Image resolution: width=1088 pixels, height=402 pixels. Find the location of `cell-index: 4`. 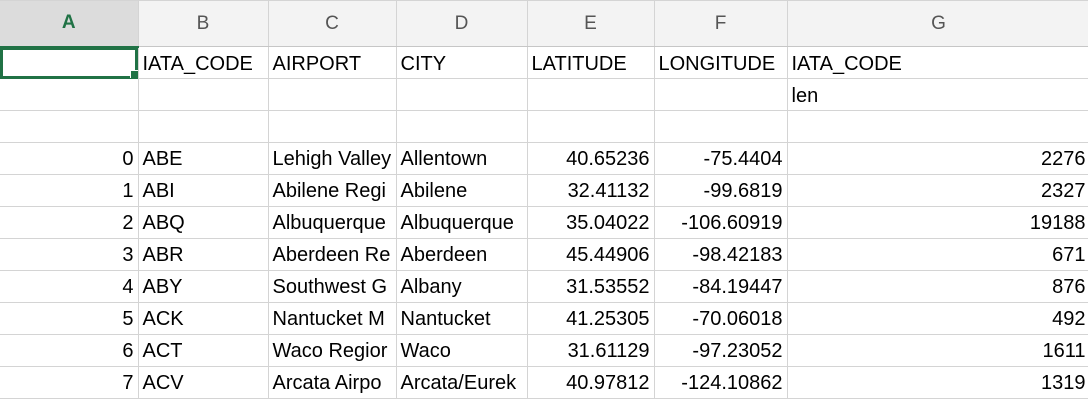

cell-index: 4 is located at coordinates (69, 286).